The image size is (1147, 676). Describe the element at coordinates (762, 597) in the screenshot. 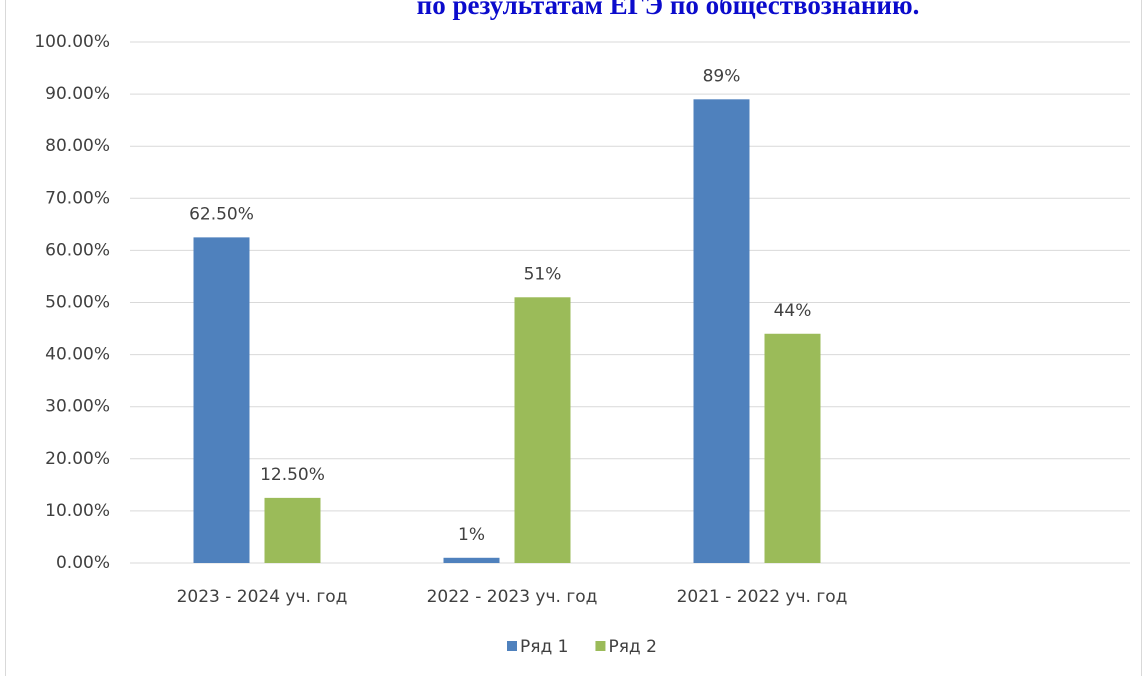

I see `x-tick-label: 2021 - 2022 уч. год` at that location.